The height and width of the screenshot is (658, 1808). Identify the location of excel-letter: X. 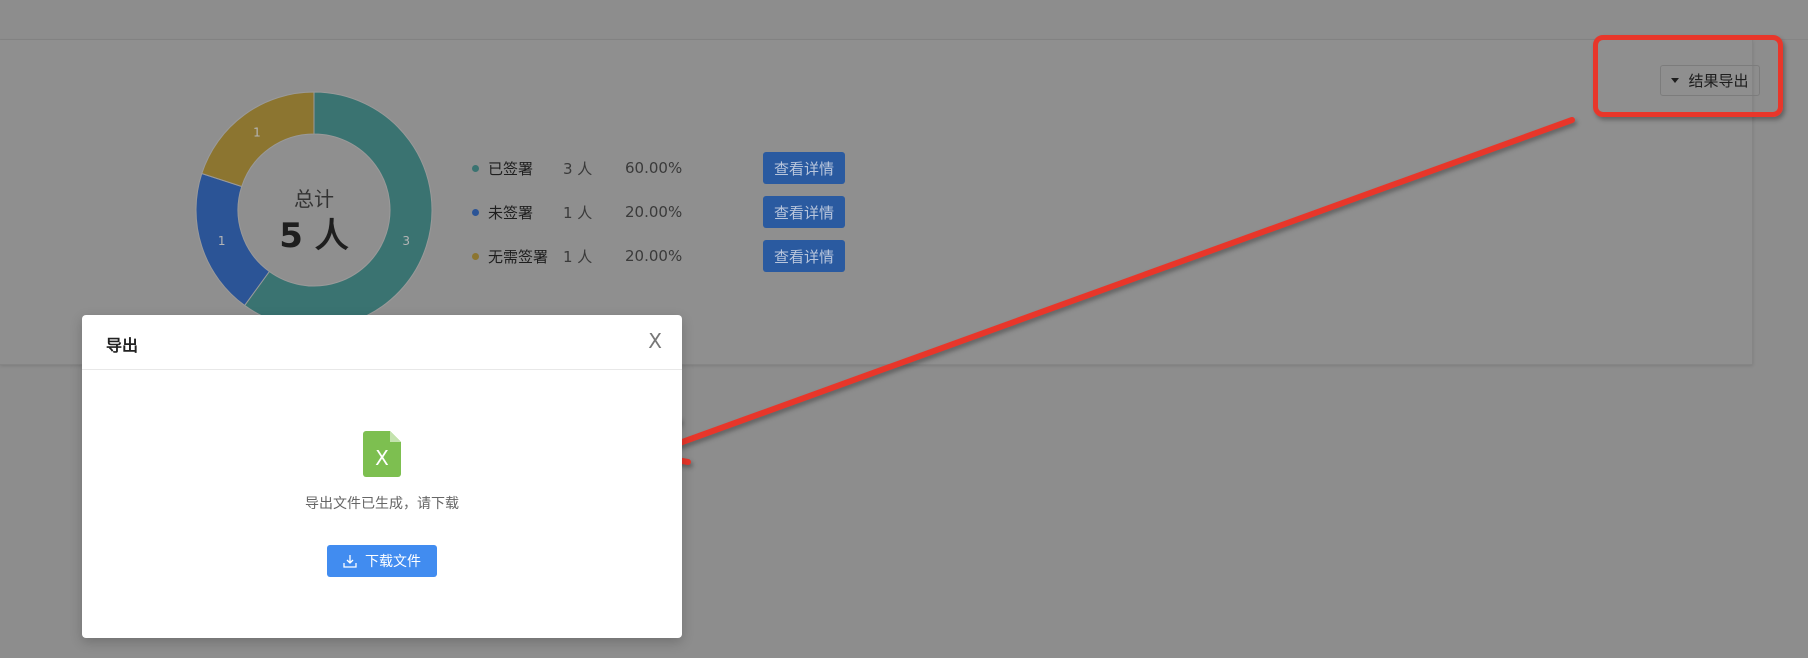
(382, 458).